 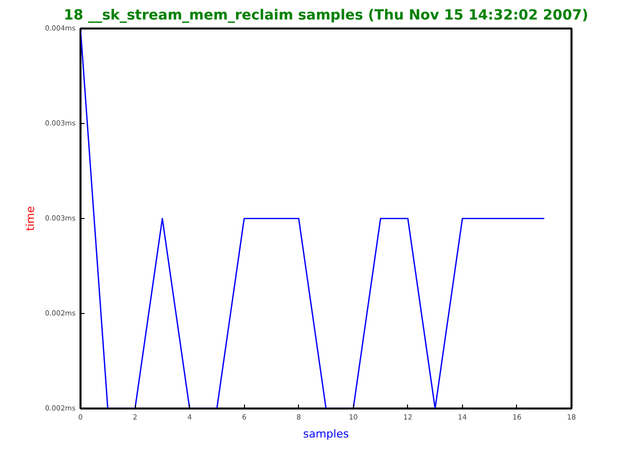 I want to click on y-axis-title: time, so click(x=30, y=218).